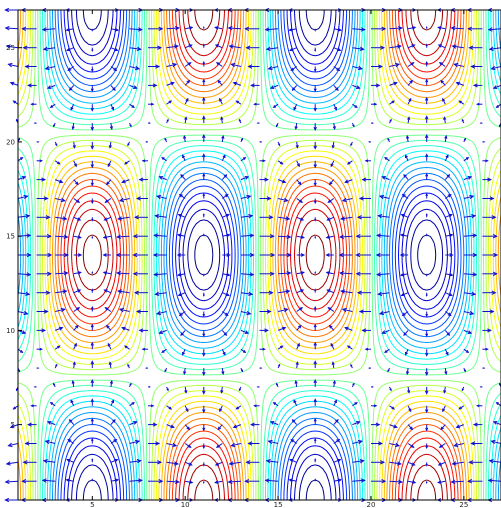 This screenshot has width=501, height=508. What do you see at coordinates (10, 142) in the screenshot?
I see `y-tick-label: 20` at bounding box center [10, 142].